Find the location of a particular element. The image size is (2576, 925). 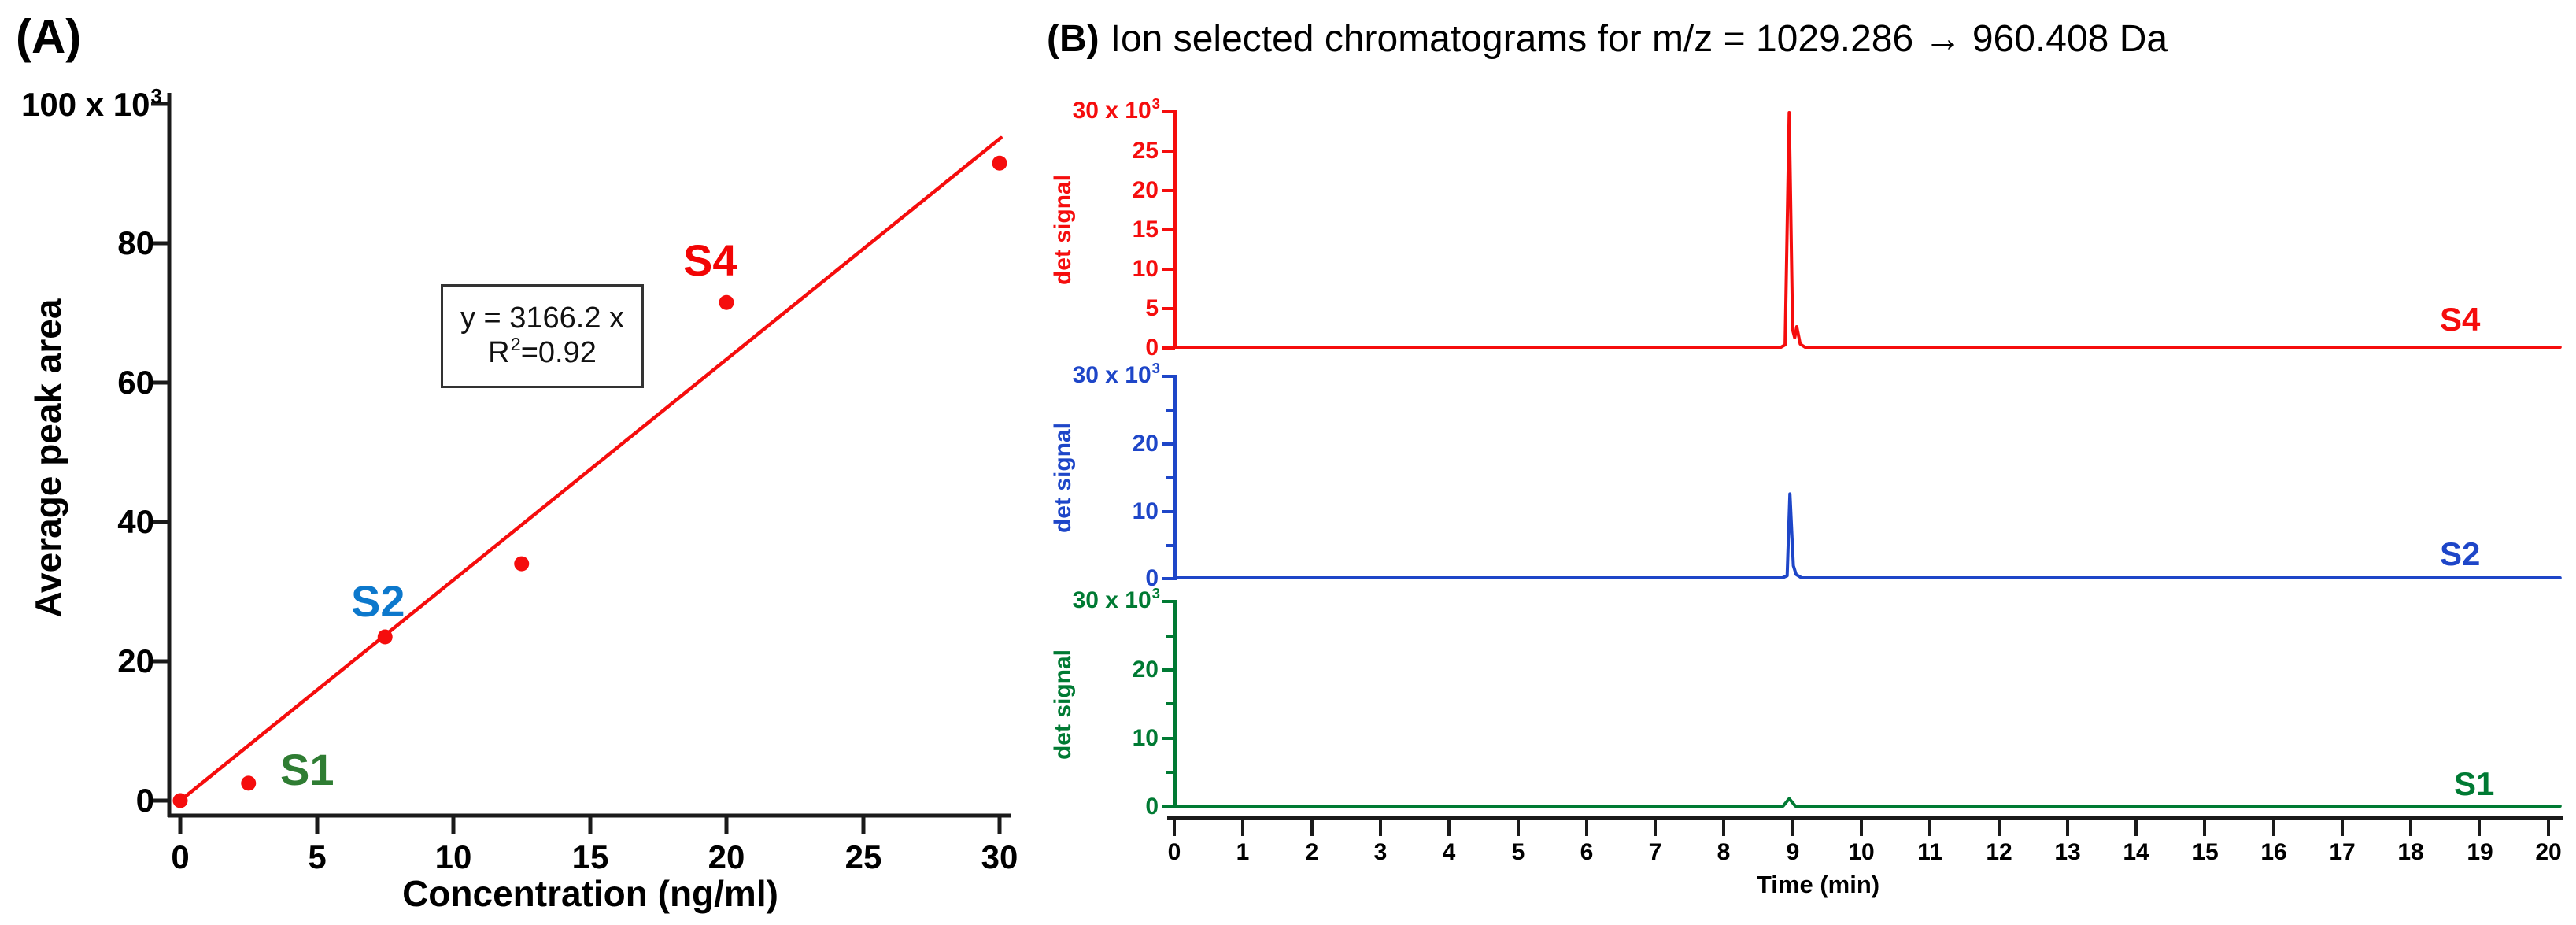

panel-a-x-tick: 25 is located at coordinates (863, 856).